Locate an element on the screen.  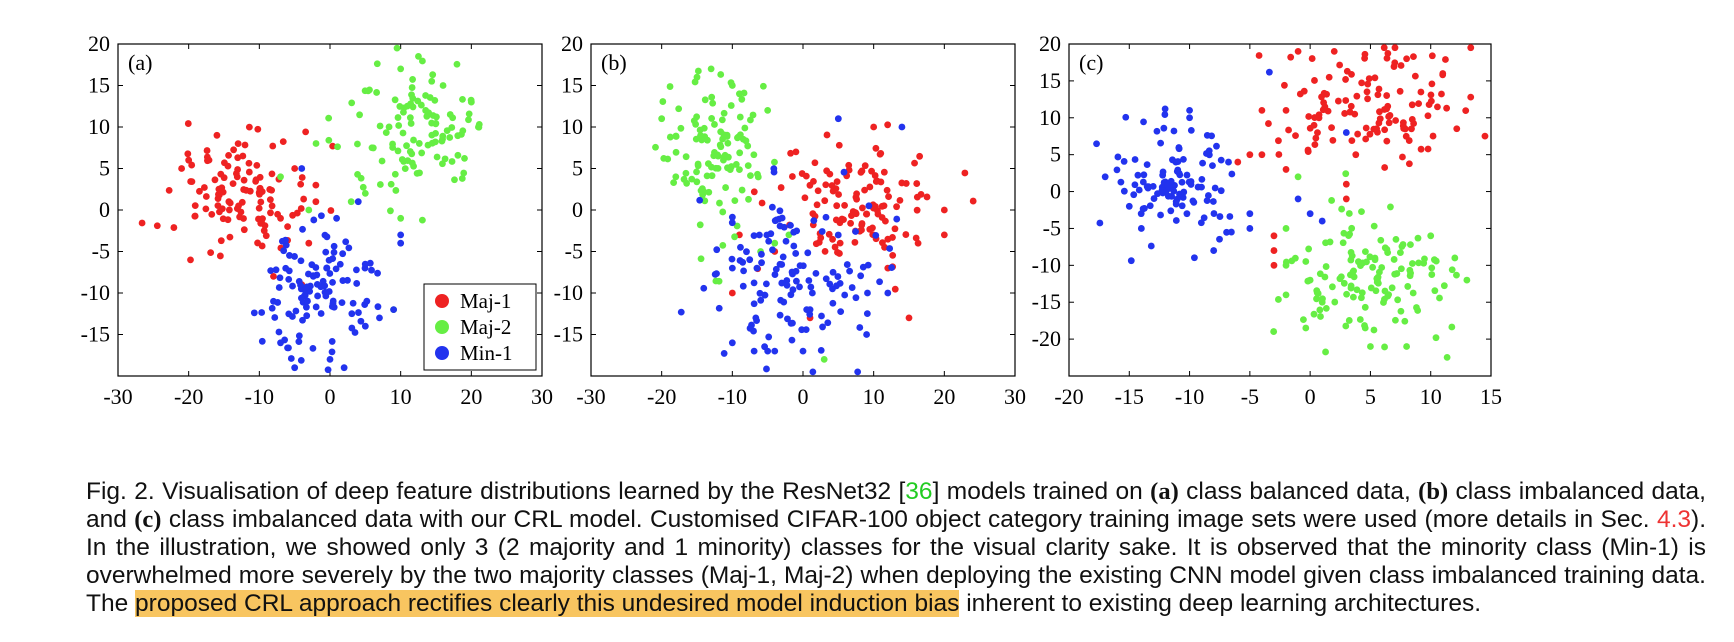
citation-link-36: 36 is located at coordinates (919, 491).